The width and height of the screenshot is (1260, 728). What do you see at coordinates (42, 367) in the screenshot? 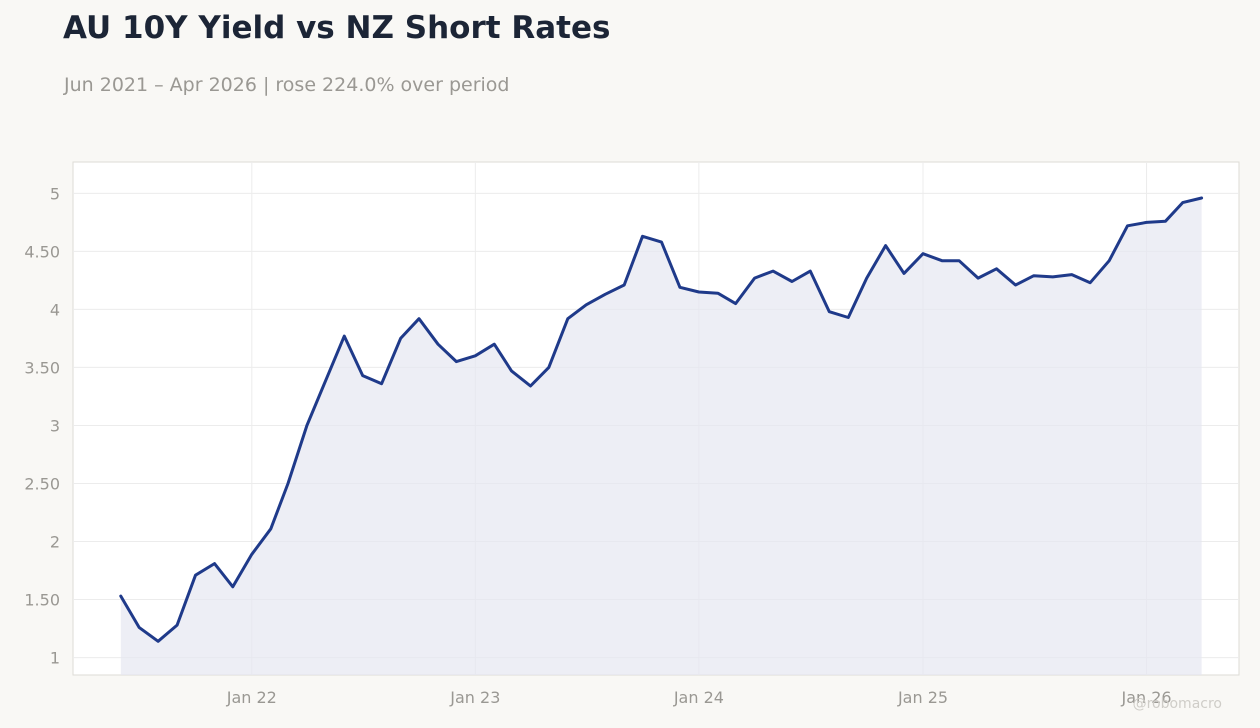
I see `y-tick-label: 3.50` at bounding box center [42, 367].